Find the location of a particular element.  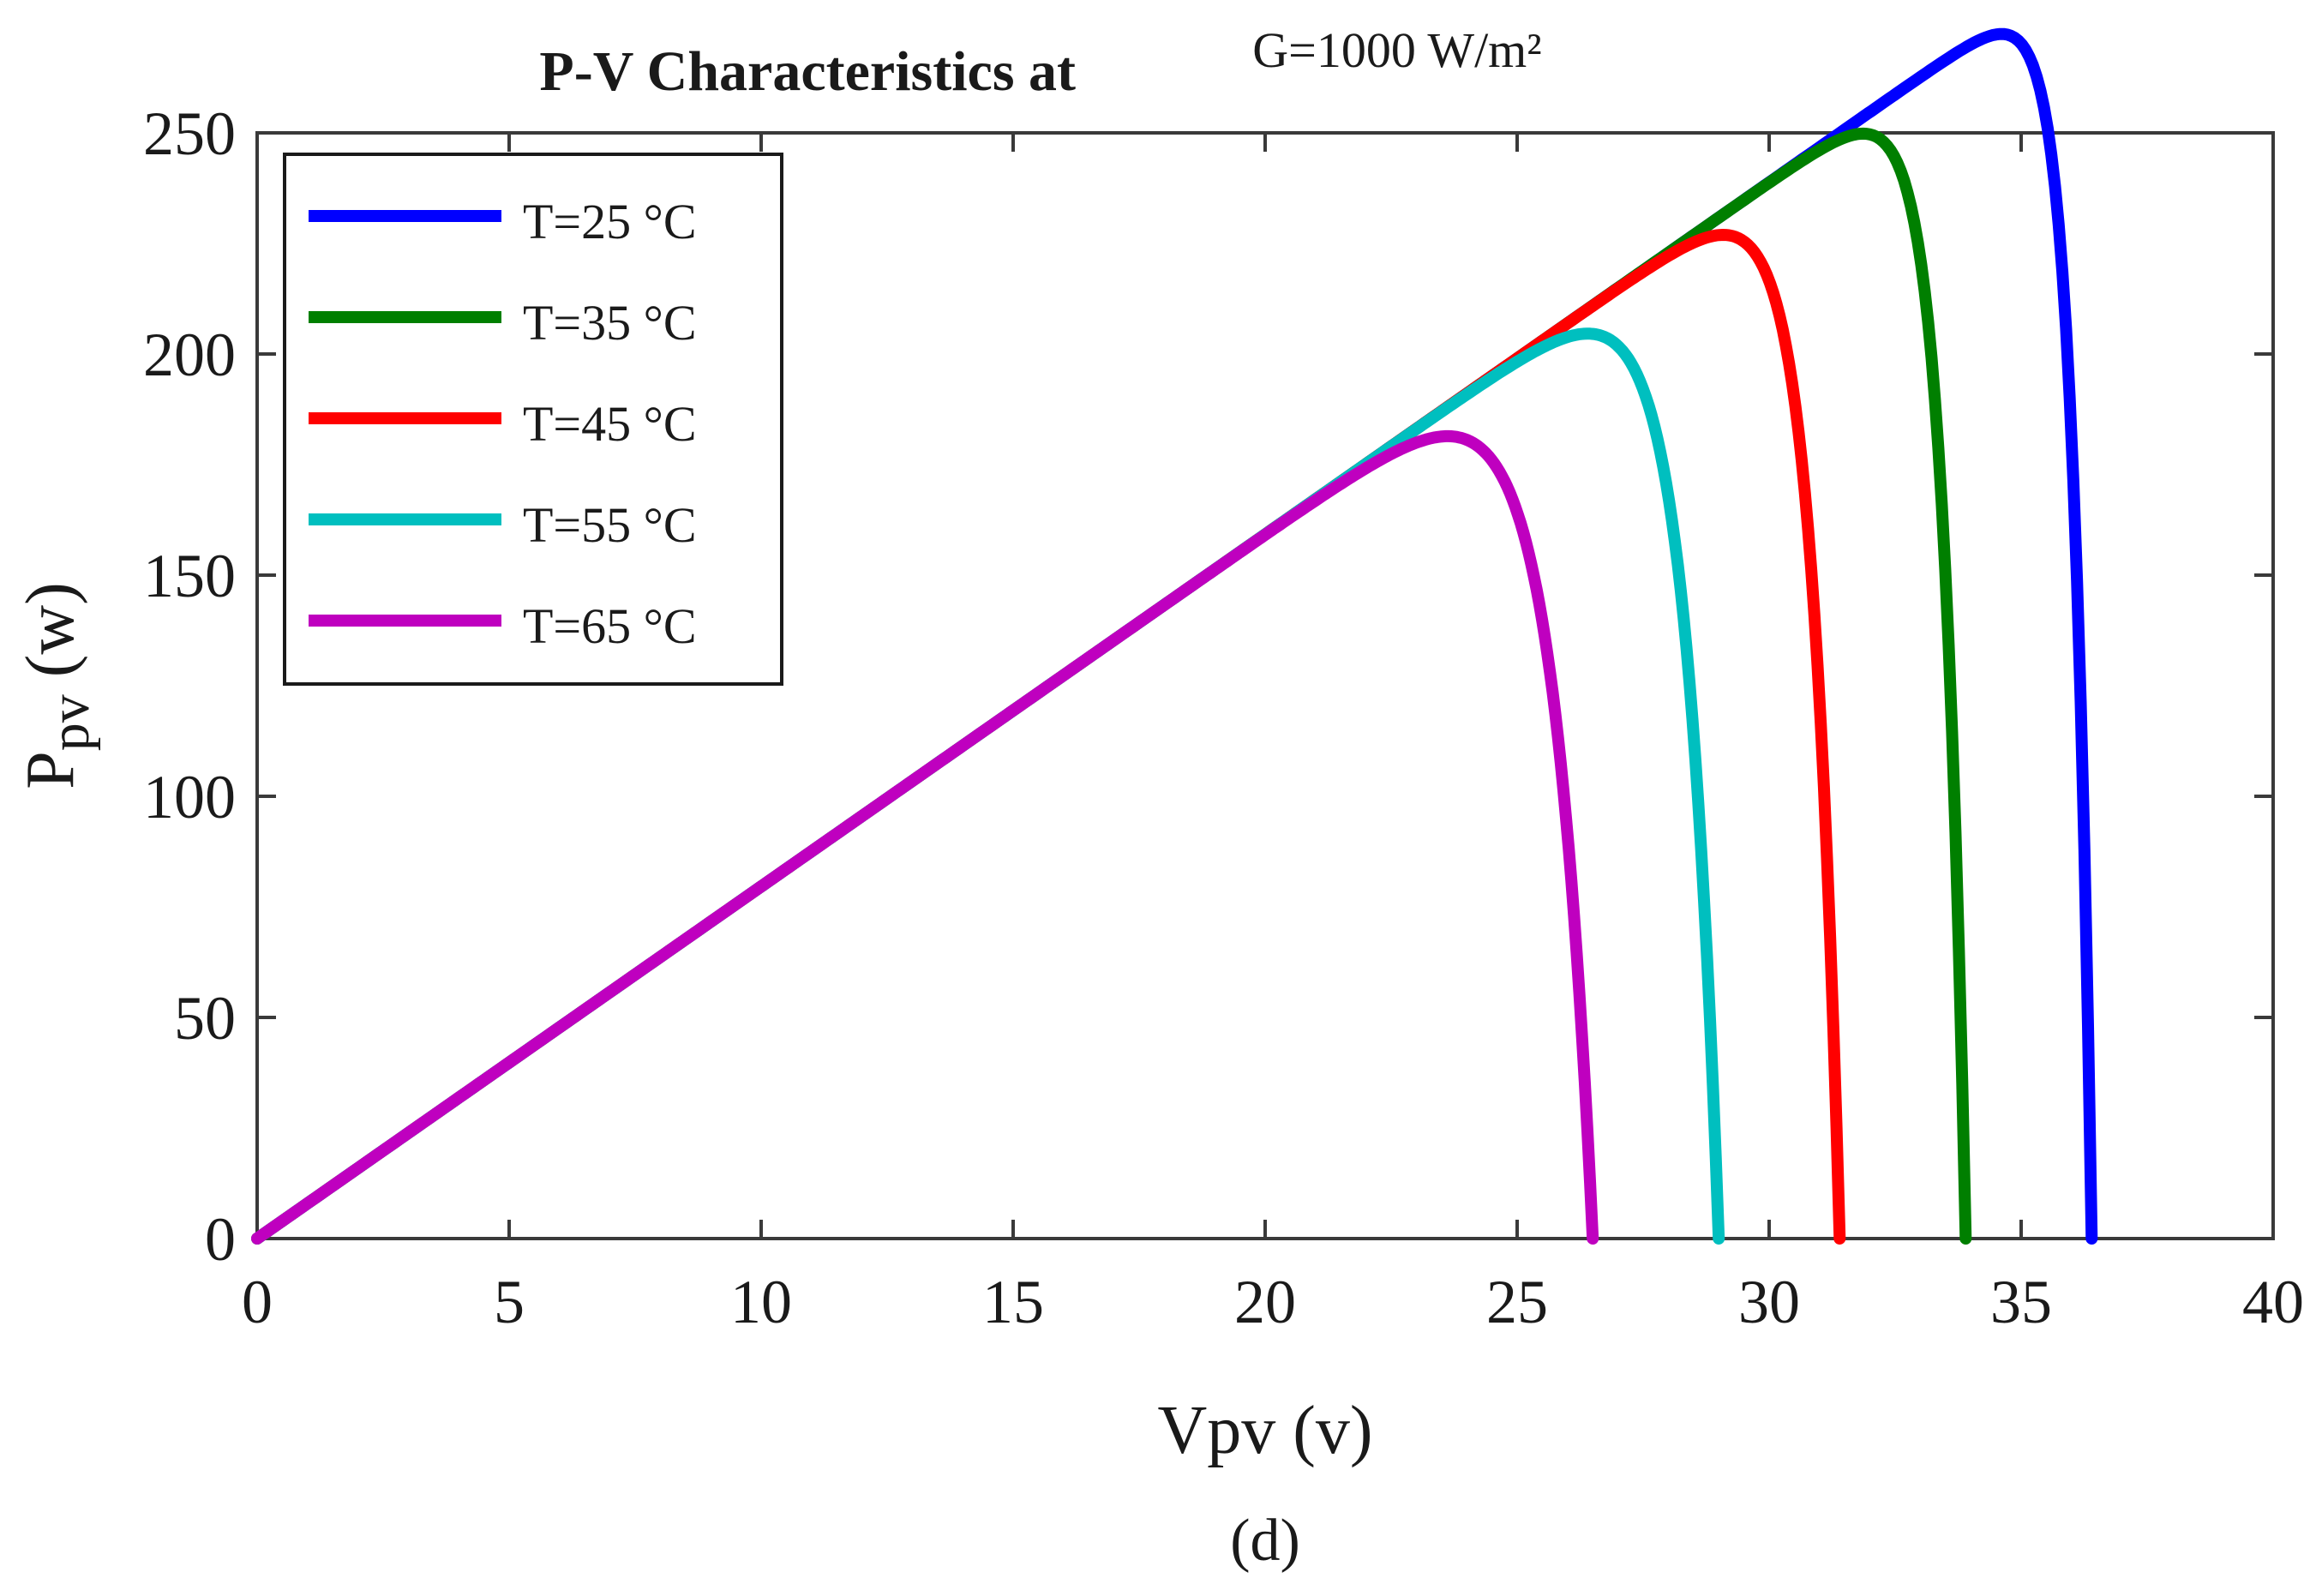

x-tick-label: 35 is located at coordinates (2021, 1302).